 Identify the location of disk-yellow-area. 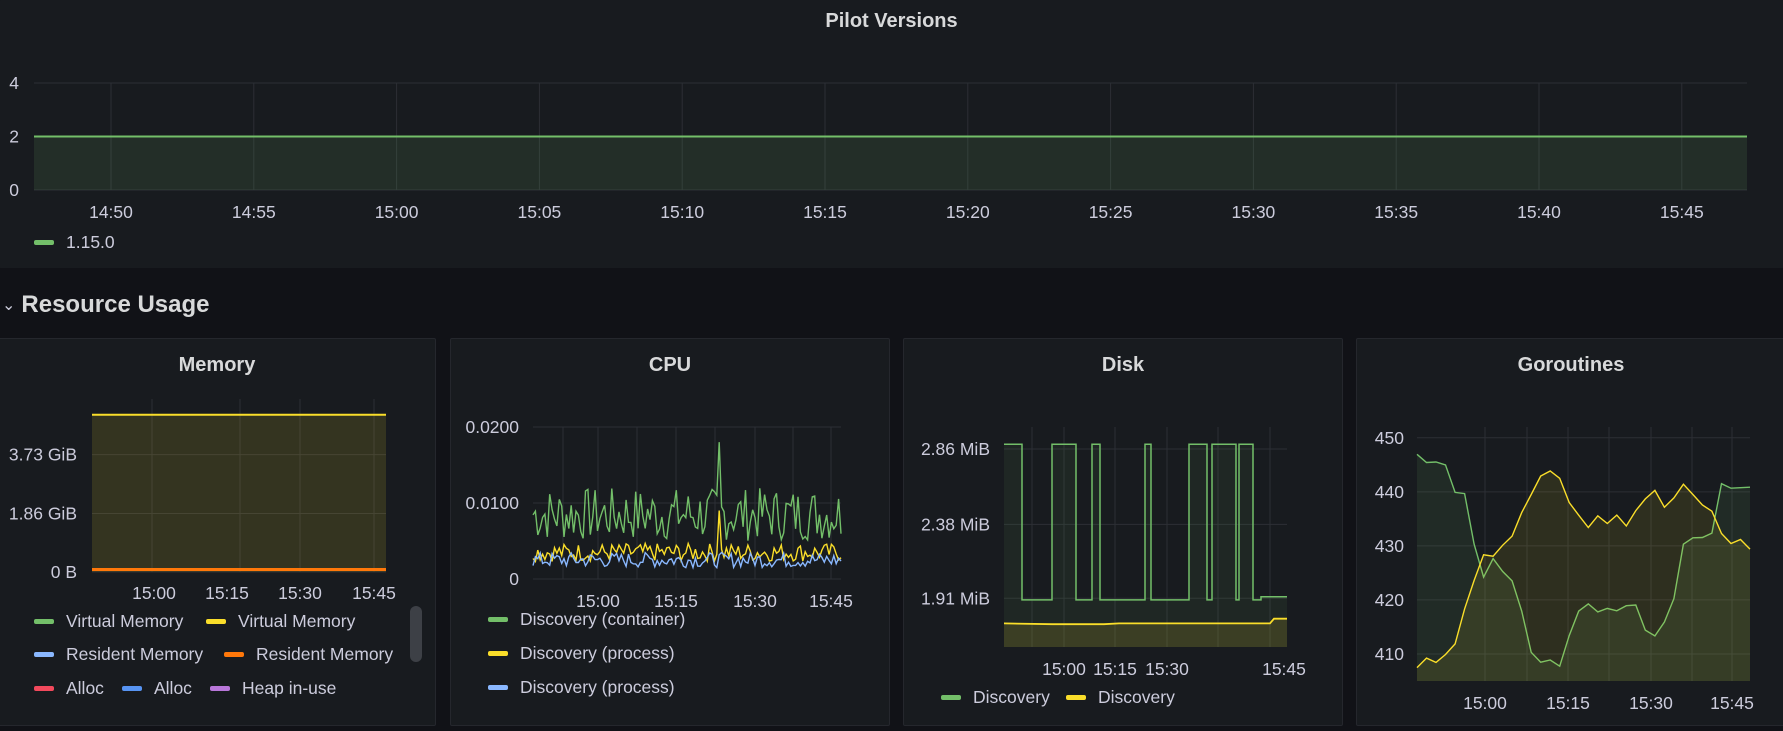
(1145, 632).